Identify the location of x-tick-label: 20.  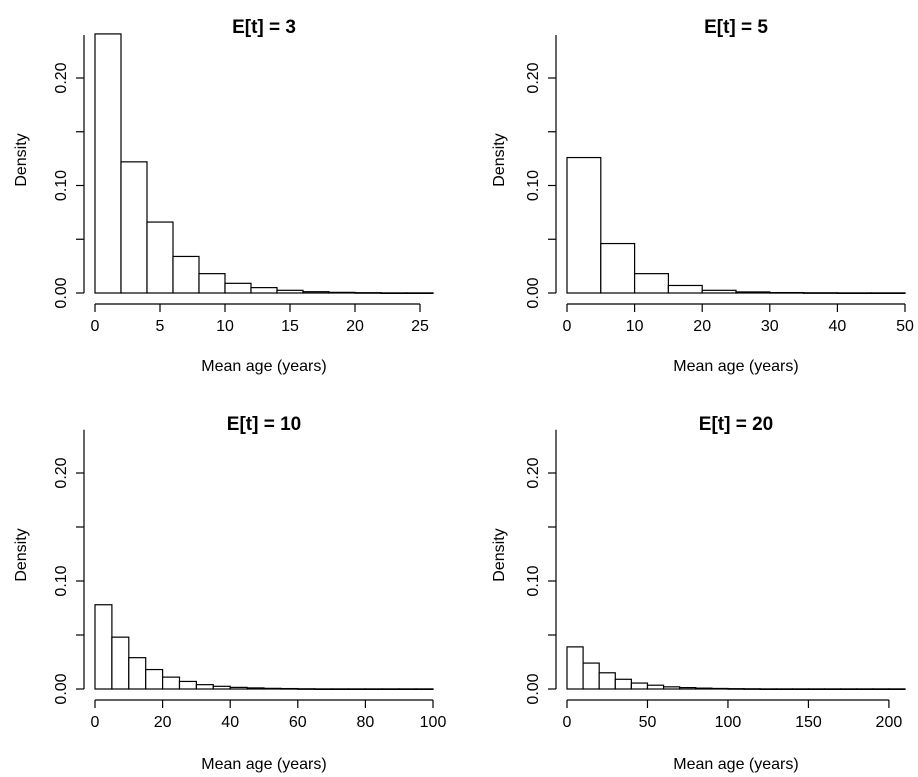
(702, 326).